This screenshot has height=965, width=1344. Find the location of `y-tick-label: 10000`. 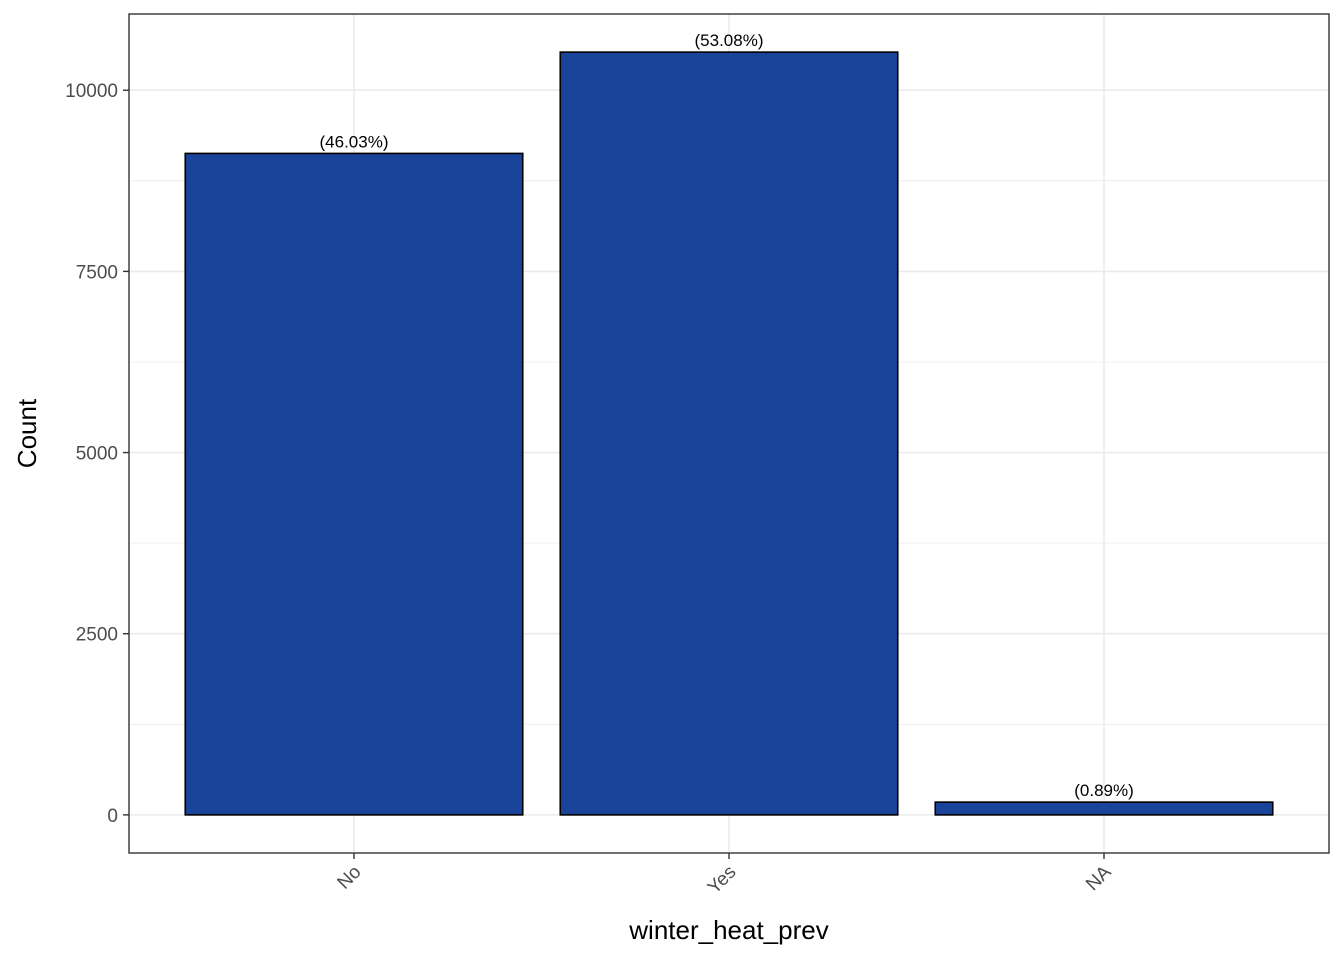

y-tick-label: 10000 is located at coordinates (91, 91).